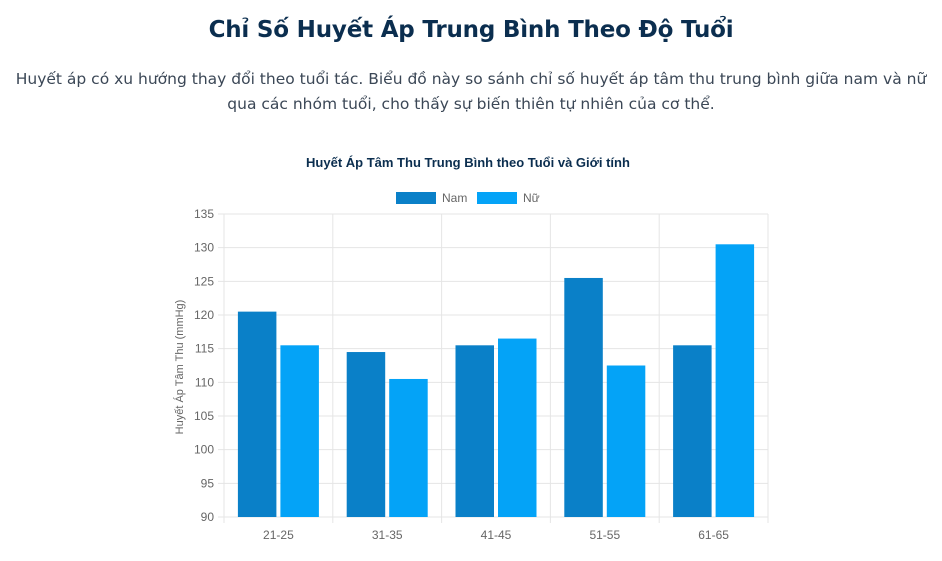  What do you see at coordinates (454, 198) in the screenshot?
I see `legend-label: Nam` at bounding box center [454, 198].